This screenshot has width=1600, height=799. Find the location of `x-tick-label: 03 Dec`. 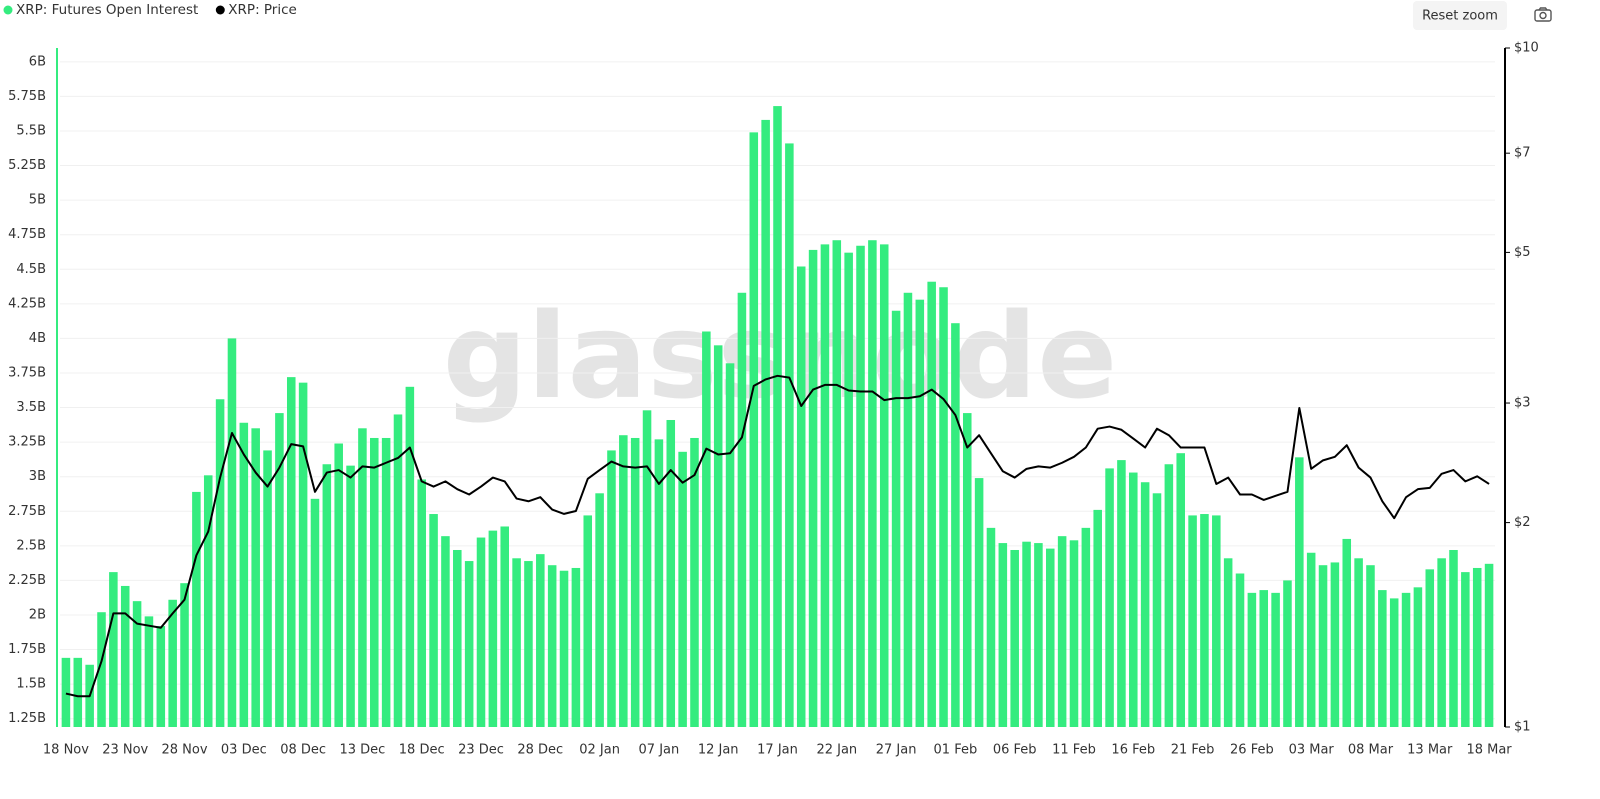

x-tick-label: 03 Dec is located at coordinates (244, 750).